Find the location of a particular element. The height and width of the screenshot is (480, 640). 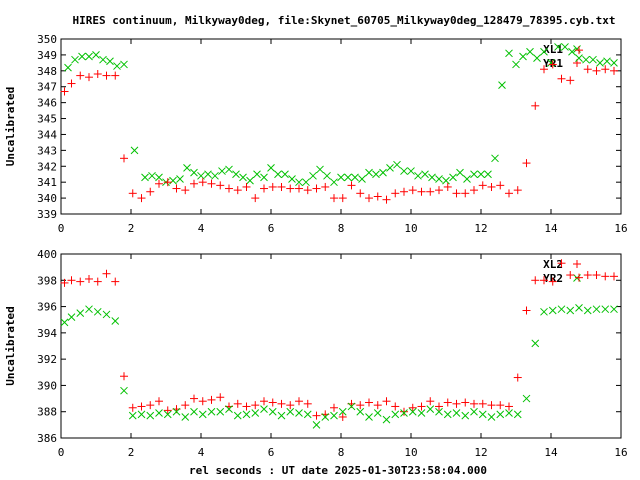

y-tick-label: 388 is located at coordinates (47, 412).